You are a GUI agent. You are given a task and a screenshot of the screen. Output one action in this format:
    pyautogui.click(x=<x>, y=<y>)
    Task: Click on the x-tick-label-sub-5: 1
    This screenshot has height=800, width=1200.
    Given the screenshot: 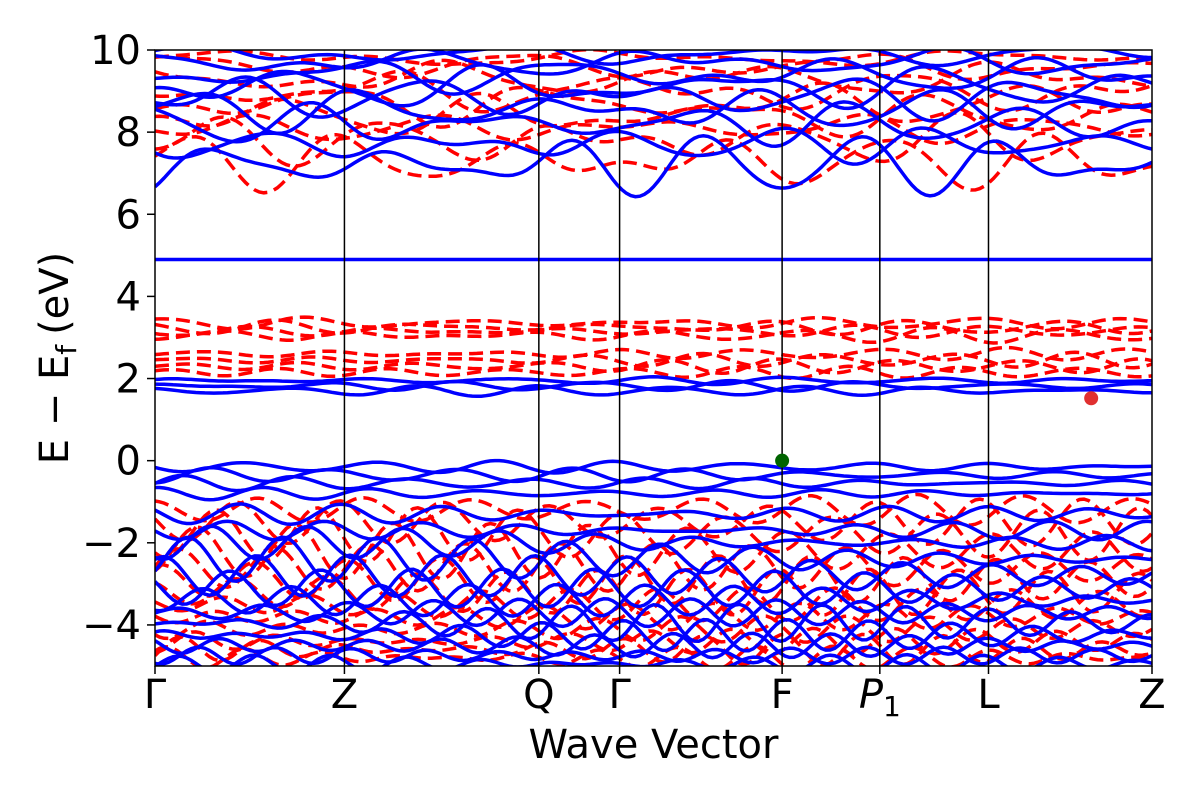 What is the action you would take?
    pyautogui.click(x=892, y=706)
    